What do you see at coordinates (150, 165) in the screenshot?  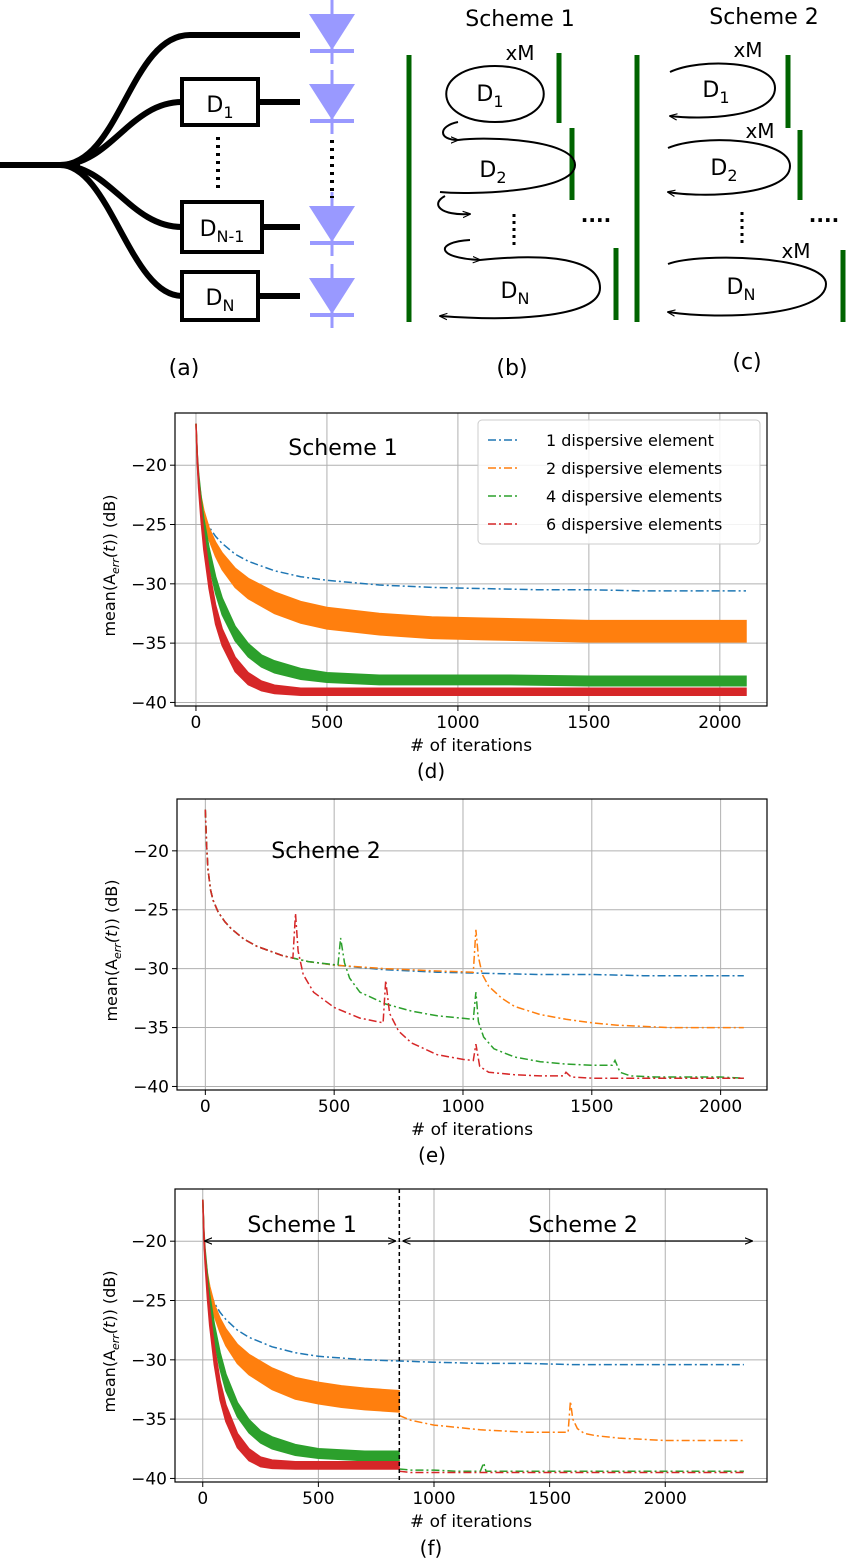 I see `fiber-bundle` at bounding box center [150, 165].